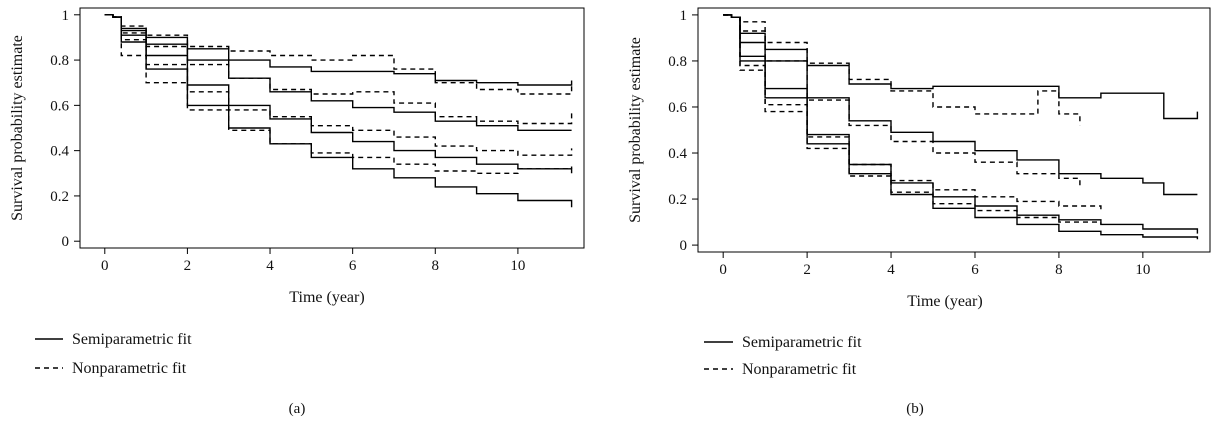 Image resolution: width=1222 pixels, height=426 pixels. What do you see at coordinates (635, 130) in the screenshot?
I see `y-axis-title-b: Survival probability estimate` at bounding box center [635, 130].